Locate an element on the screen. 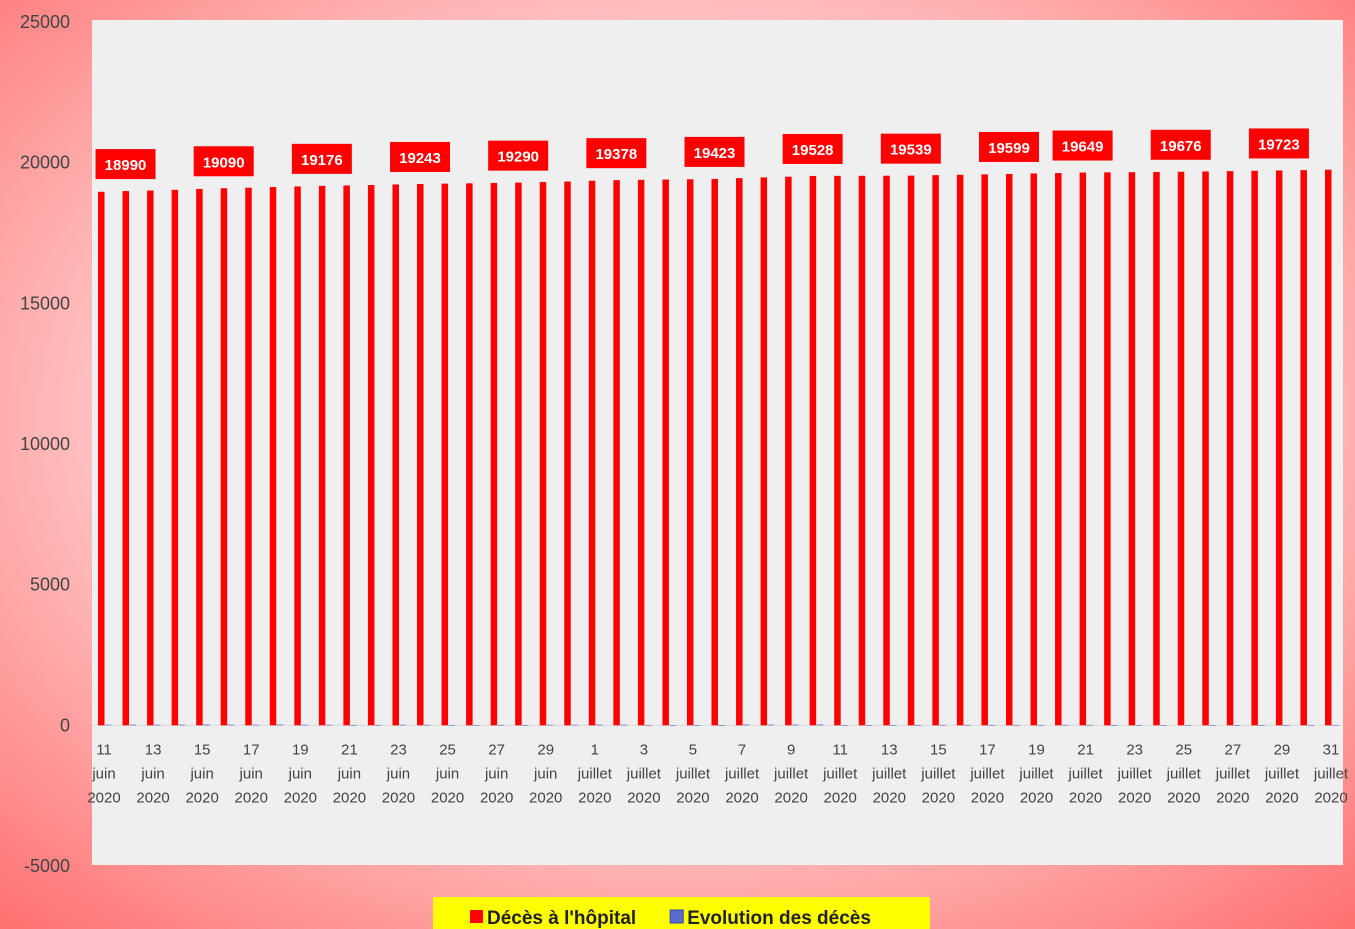  y-tick-label: 20000 is located at coordinates (45, 163).